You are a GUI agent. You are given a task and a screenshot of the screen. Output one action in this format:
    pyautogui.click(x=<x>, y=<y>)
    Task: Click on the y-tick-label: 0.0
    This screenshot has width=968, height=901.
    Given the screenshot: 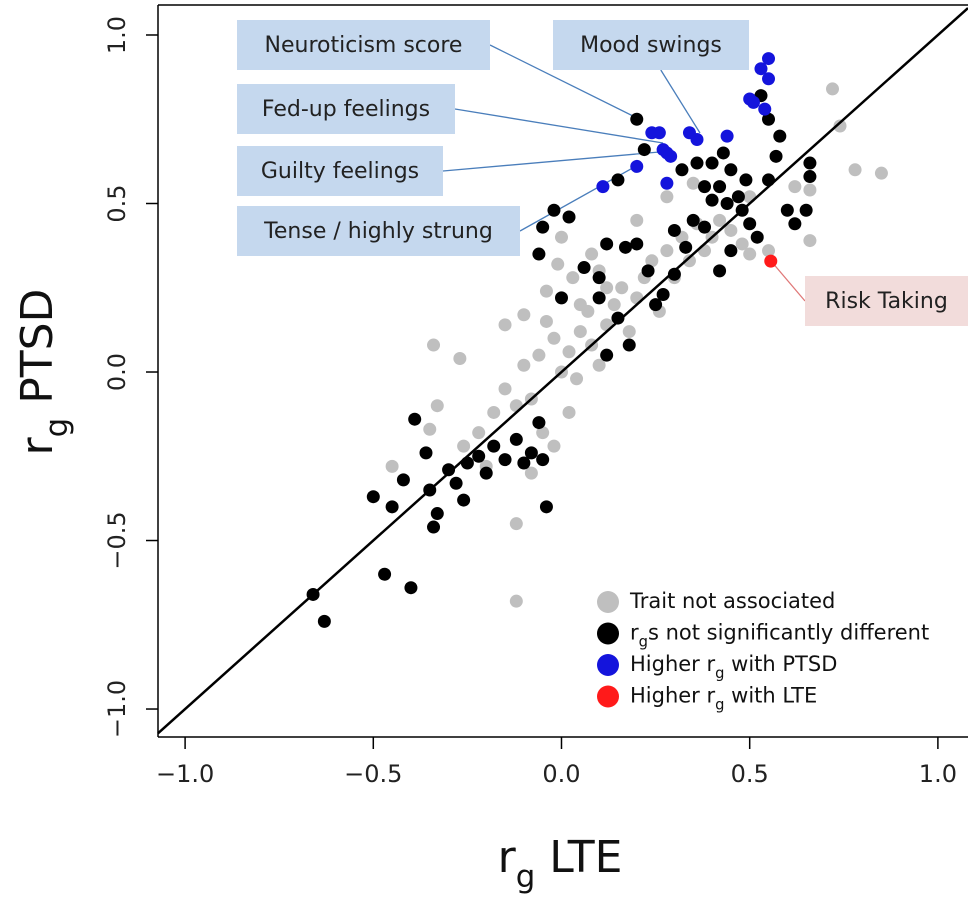 What is the action you would take?
    pyautogui.click(x=117, y=372)
    